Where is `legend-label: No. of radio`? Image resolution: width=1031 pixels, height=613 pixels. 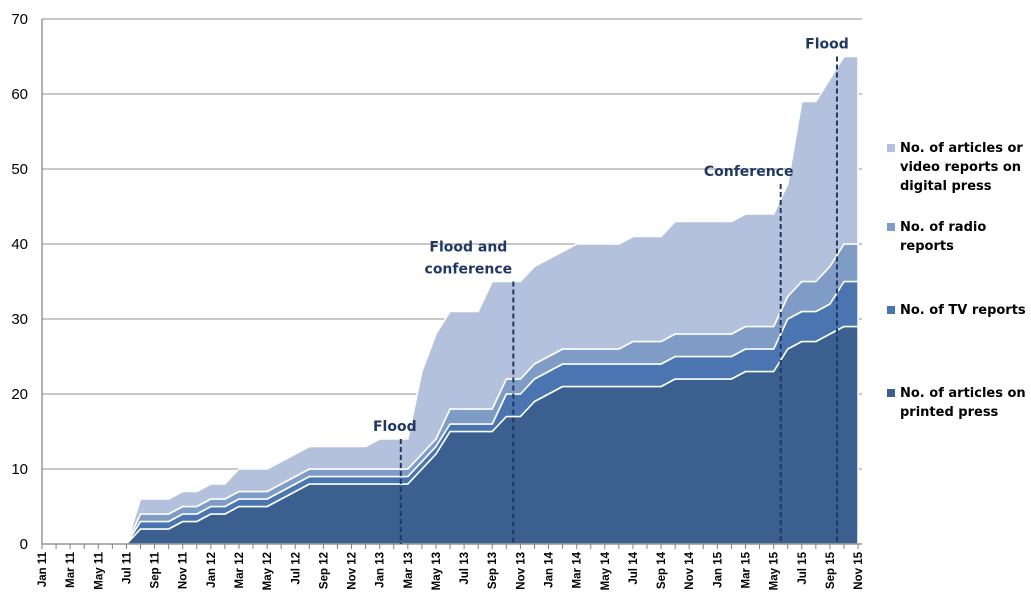
legend-label: No. of radio is located at coordinates (943, 227).